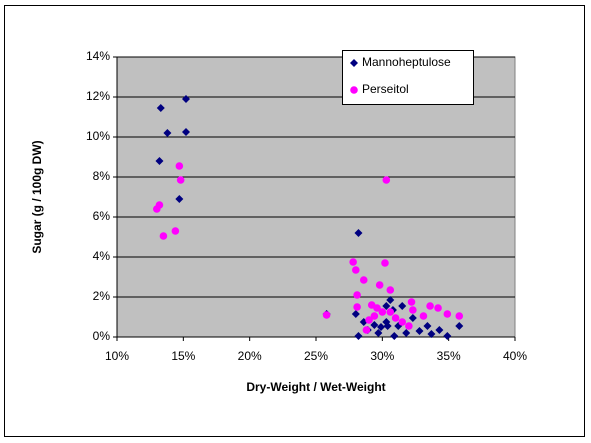 This screenshot has height=443, width=591. I want to click on y-tick-label: 8%, so click(102, 176).